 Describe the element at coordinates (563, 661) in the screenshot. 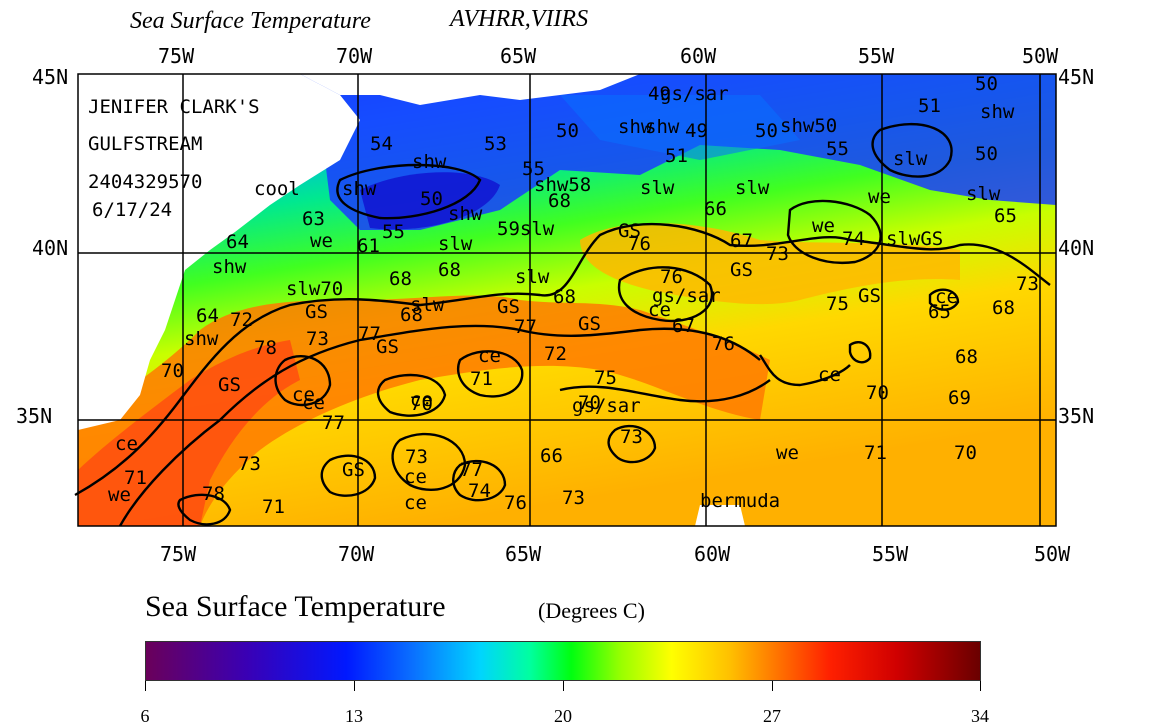

I see `colorbar` at that location.